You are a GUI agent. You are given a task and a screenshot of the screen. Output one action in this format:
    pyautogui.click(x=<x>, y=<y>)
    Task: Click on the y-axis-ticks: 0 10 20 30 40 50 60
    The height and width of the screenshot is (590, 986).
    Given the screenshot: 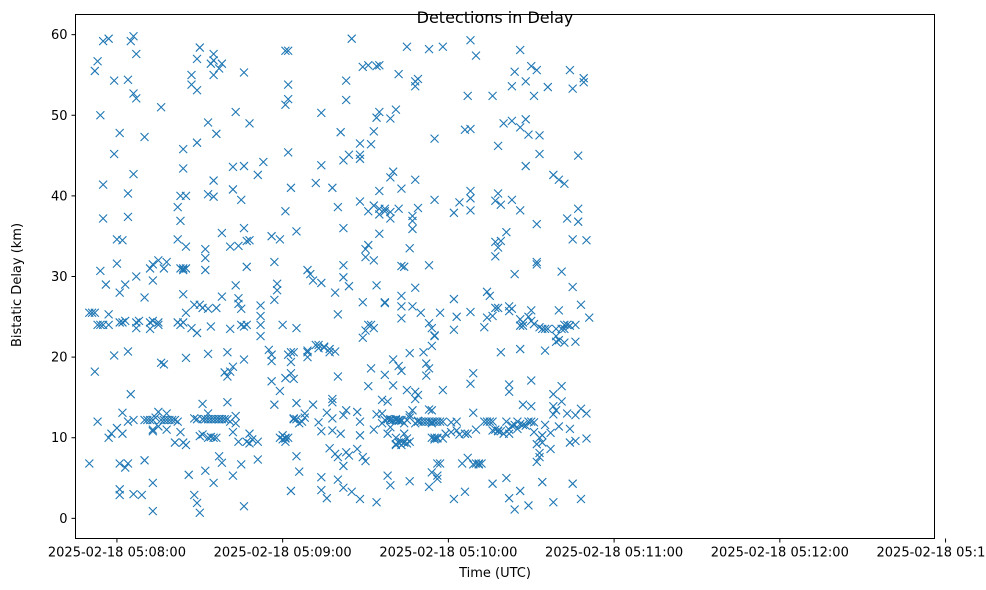 What is the action you would take?
    pyautogui.click(x=63, y=277)
    